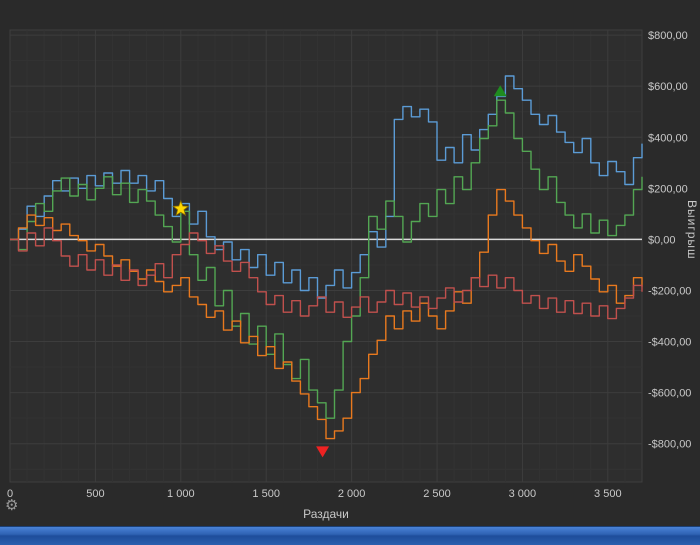  Describe the element at coordinates (95, 494) in the screenshot. I see `x-tick-label: 500` at that location.